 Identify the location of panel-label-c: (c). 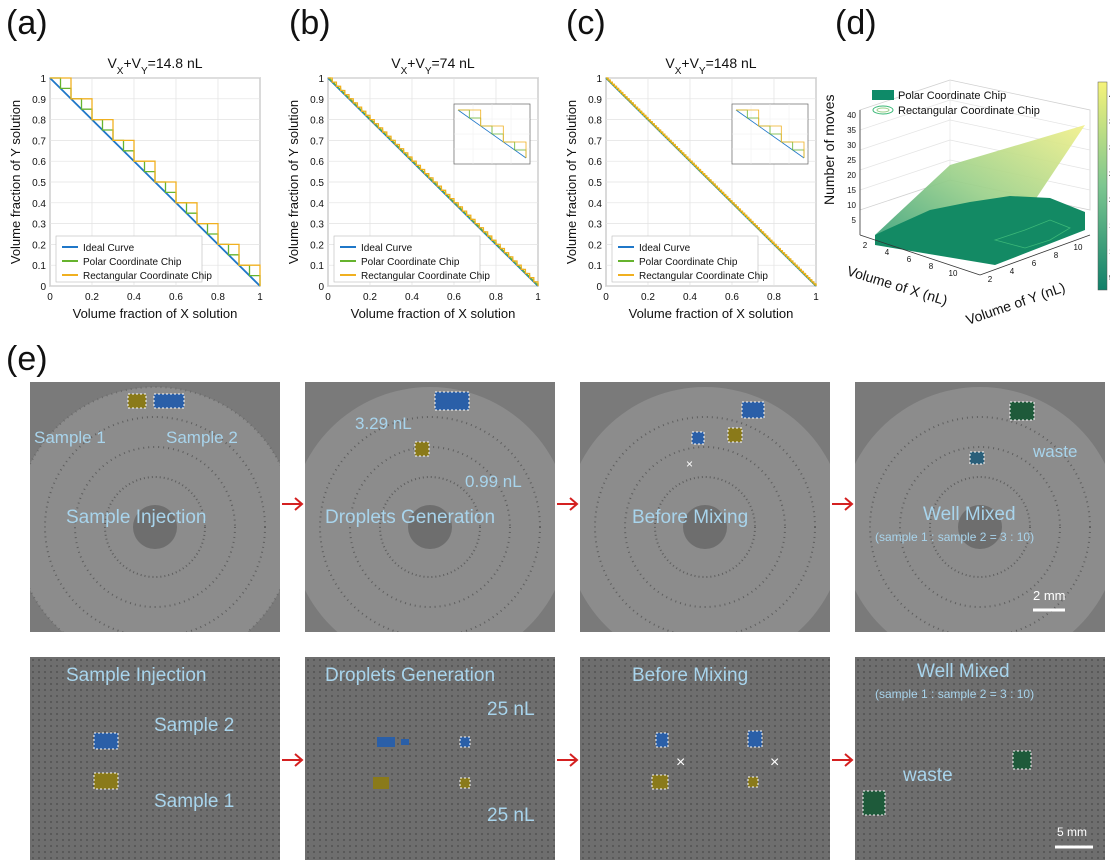
(586, 23).